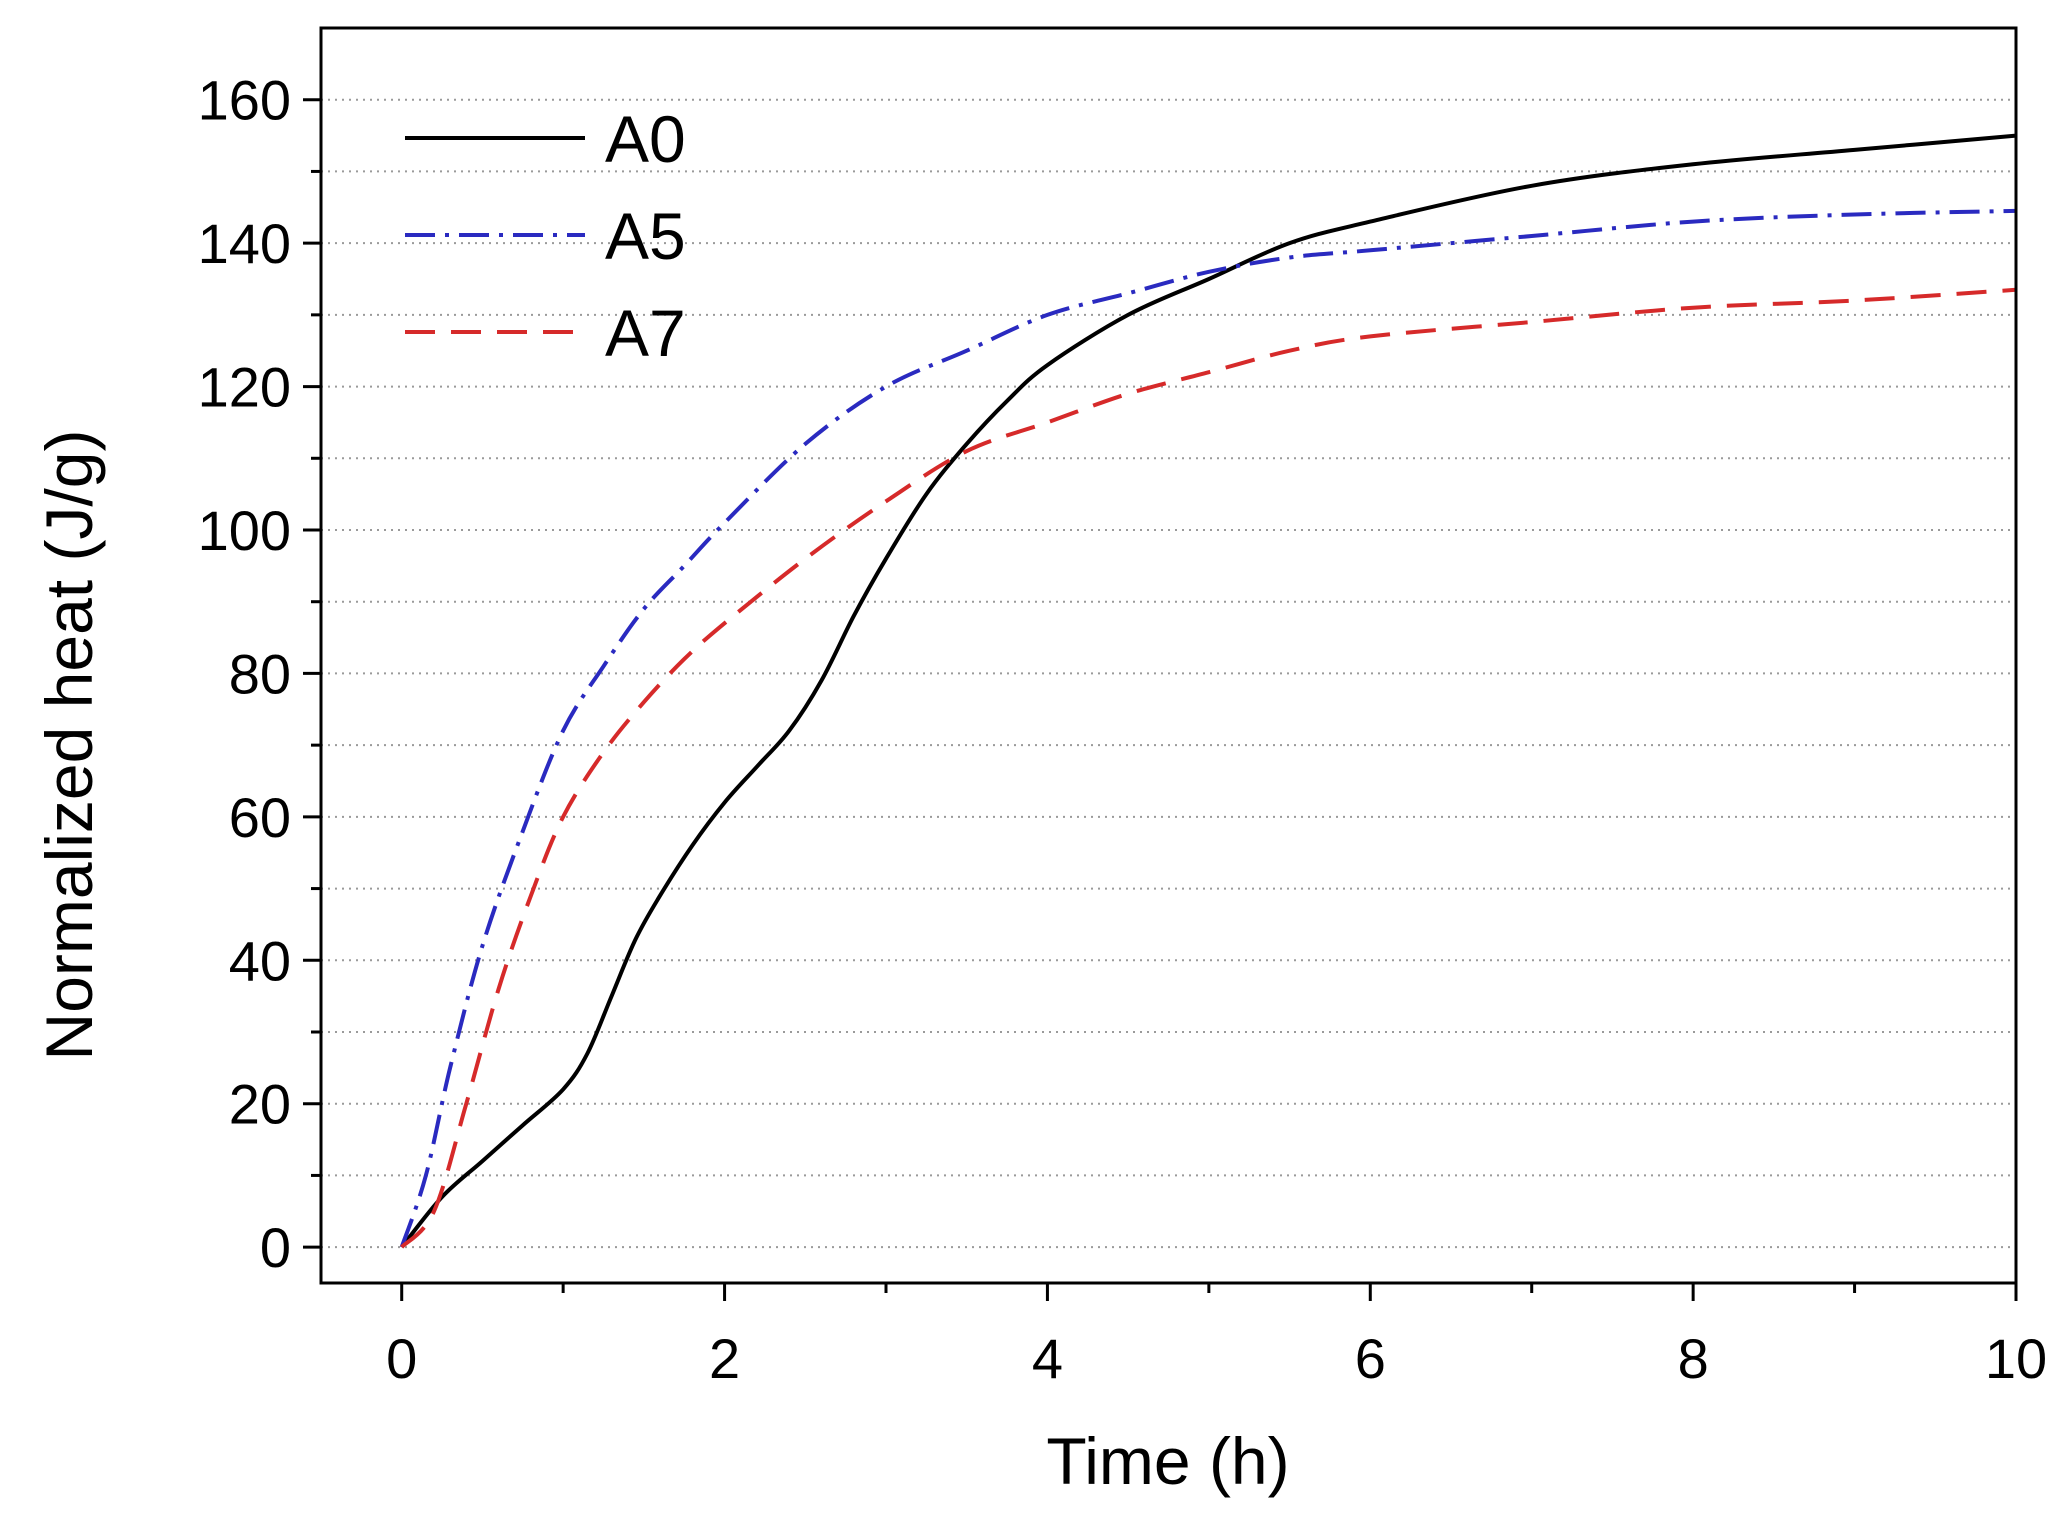  What do you see at coordinates (645, 236) in the screenshot?
I see `legend-label-a5: A5` at bounding box center [645, 236].